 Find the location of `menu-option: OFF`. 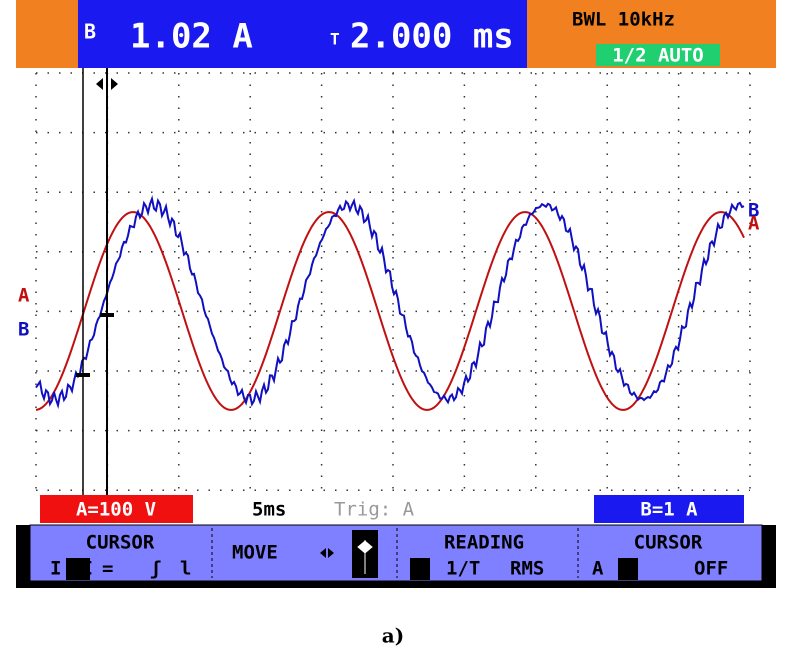

menu-option: OFF is located at coordinates (711, 569).